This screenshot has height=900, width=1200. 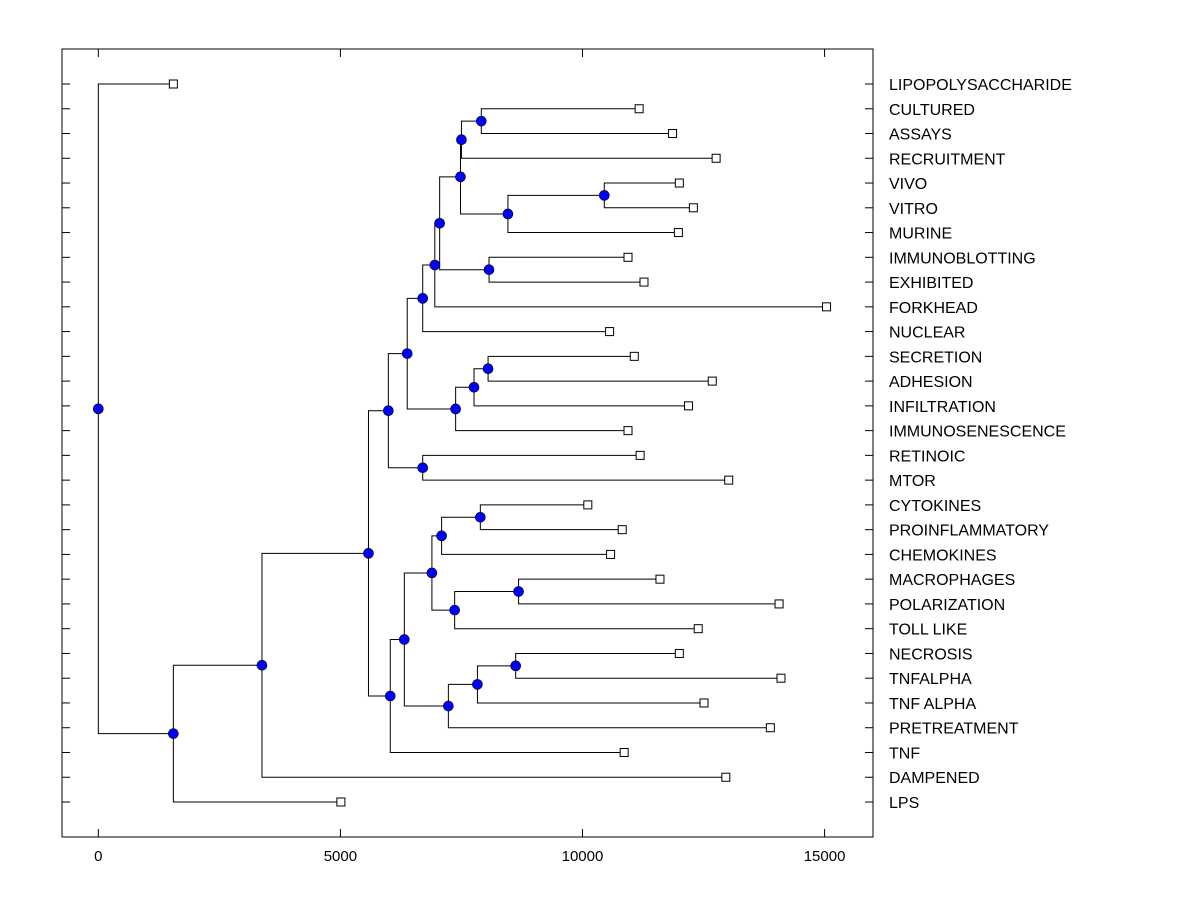 I want to click on leaf-label: TNF ALPHA, so click(x=932, y=704).